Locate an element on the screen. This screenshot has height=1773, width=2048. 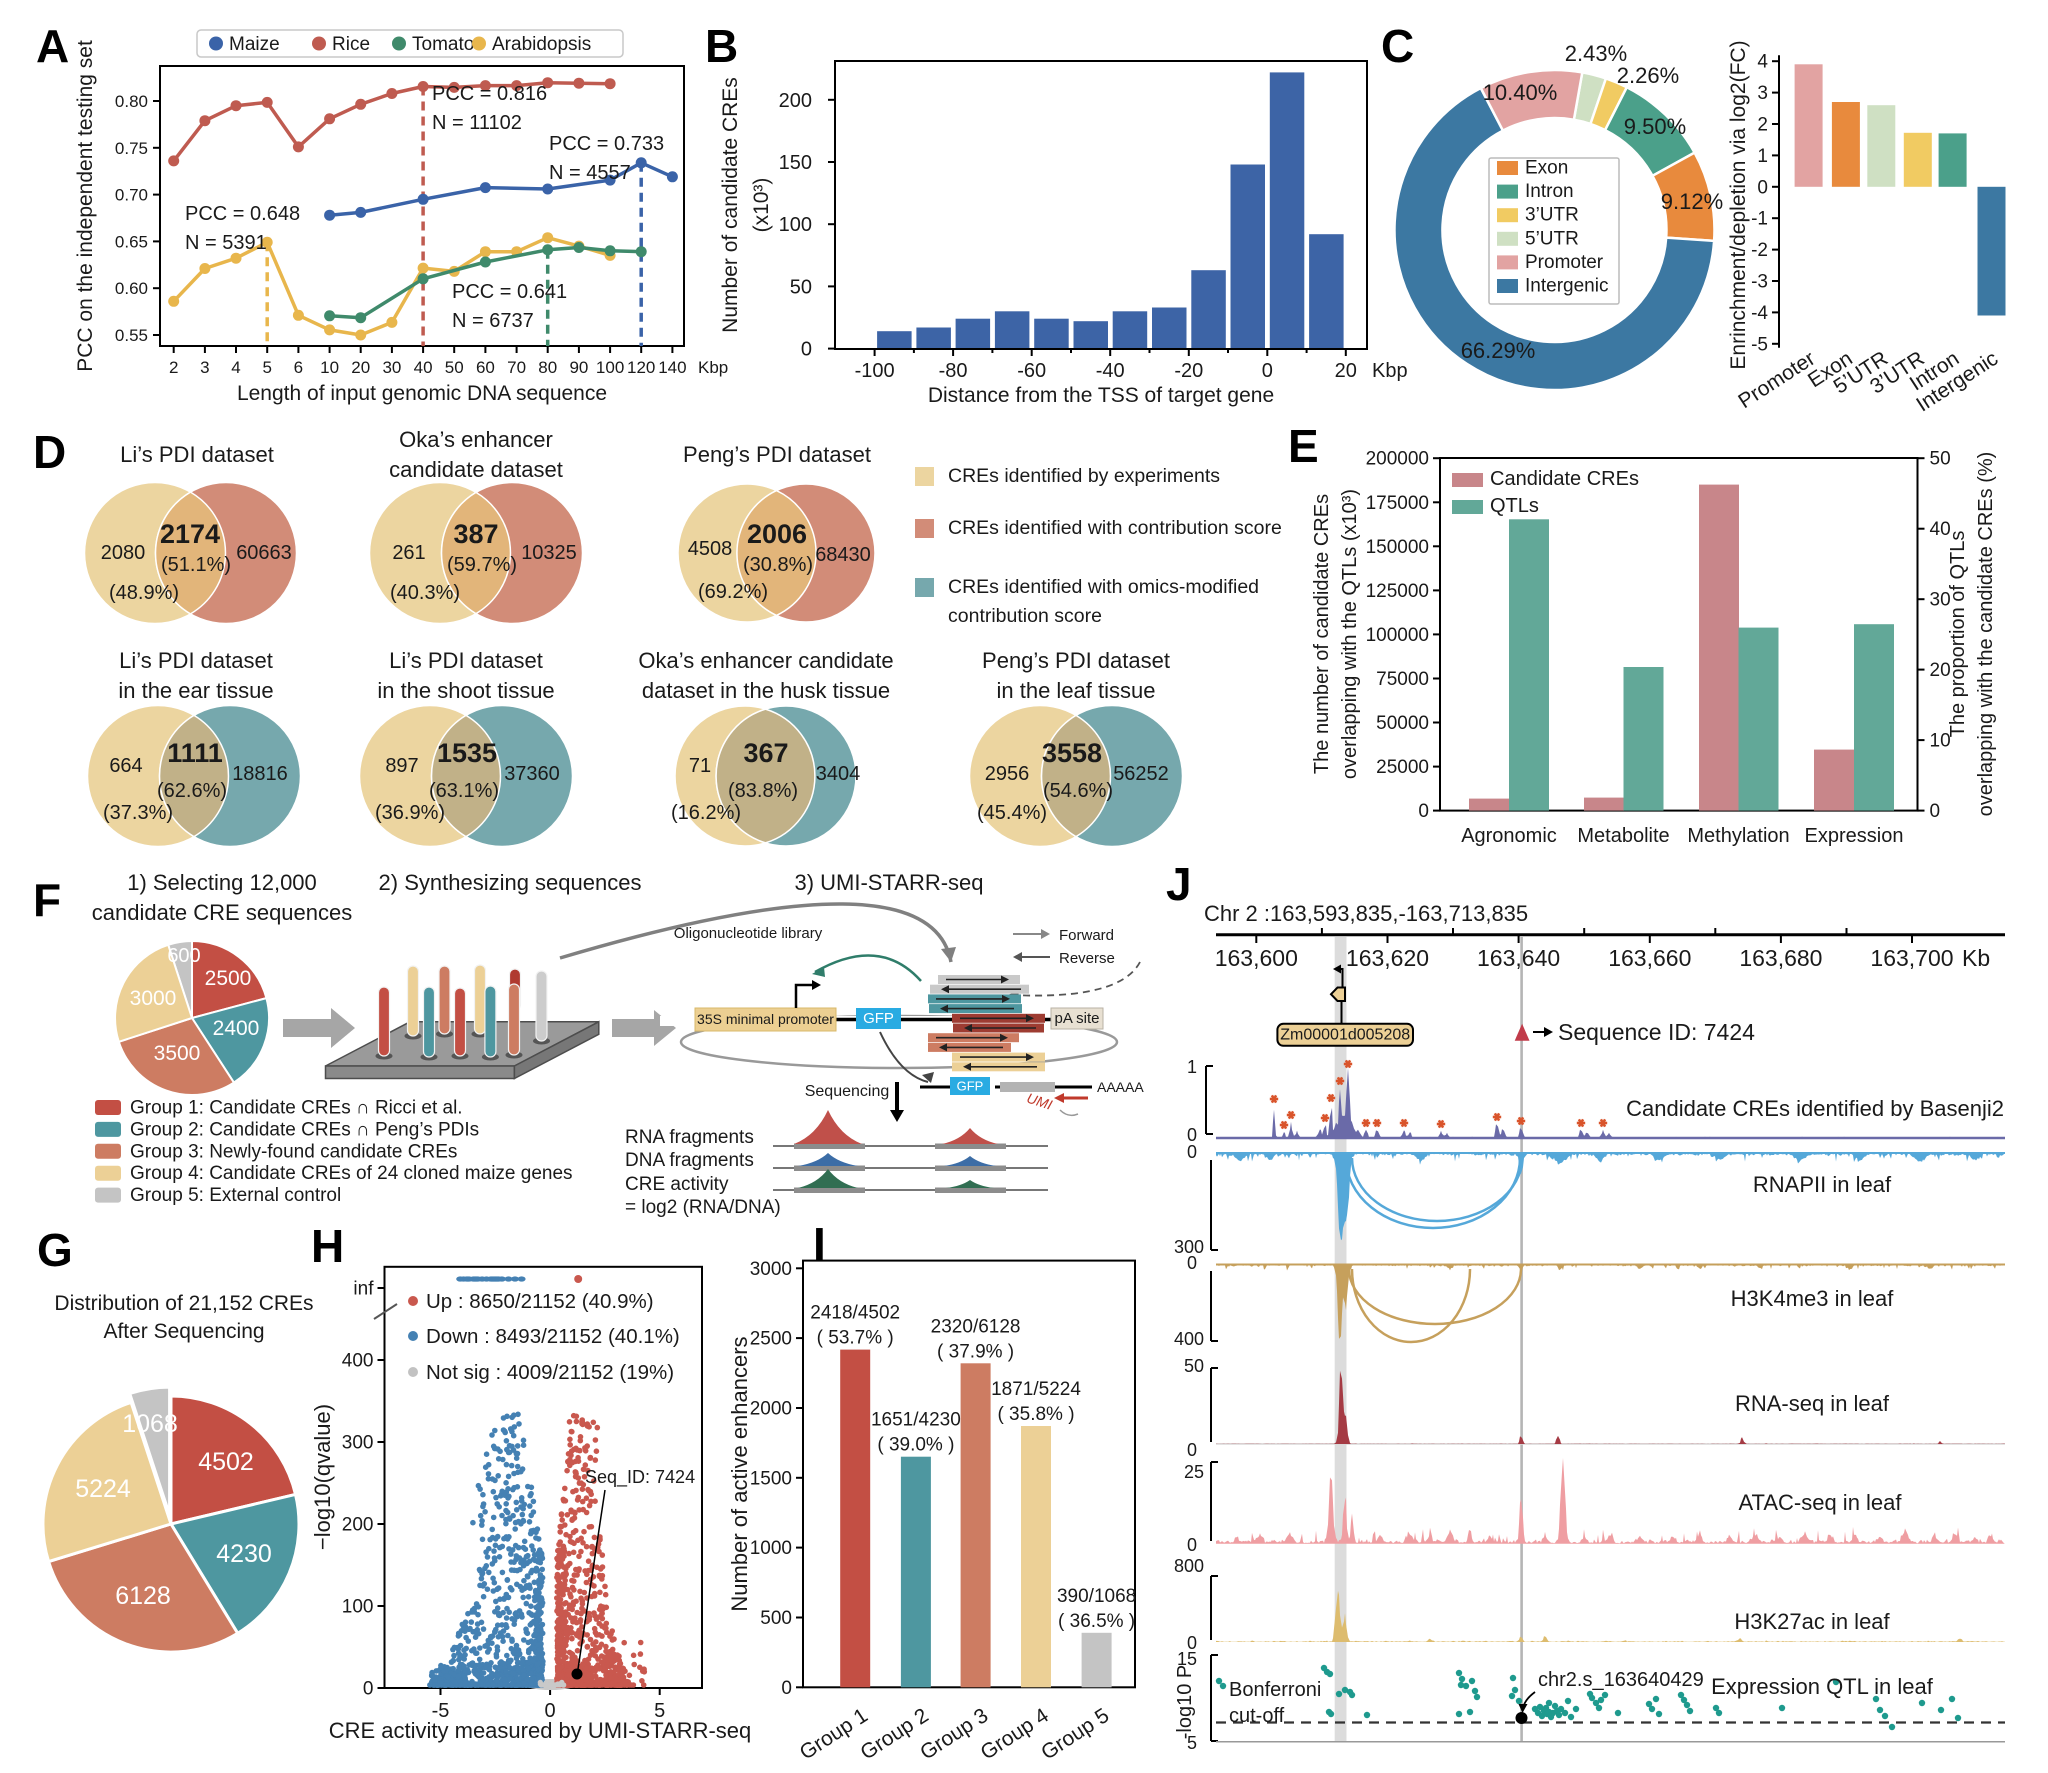
svg-text: 20 is located at coordinates (1940, 670).